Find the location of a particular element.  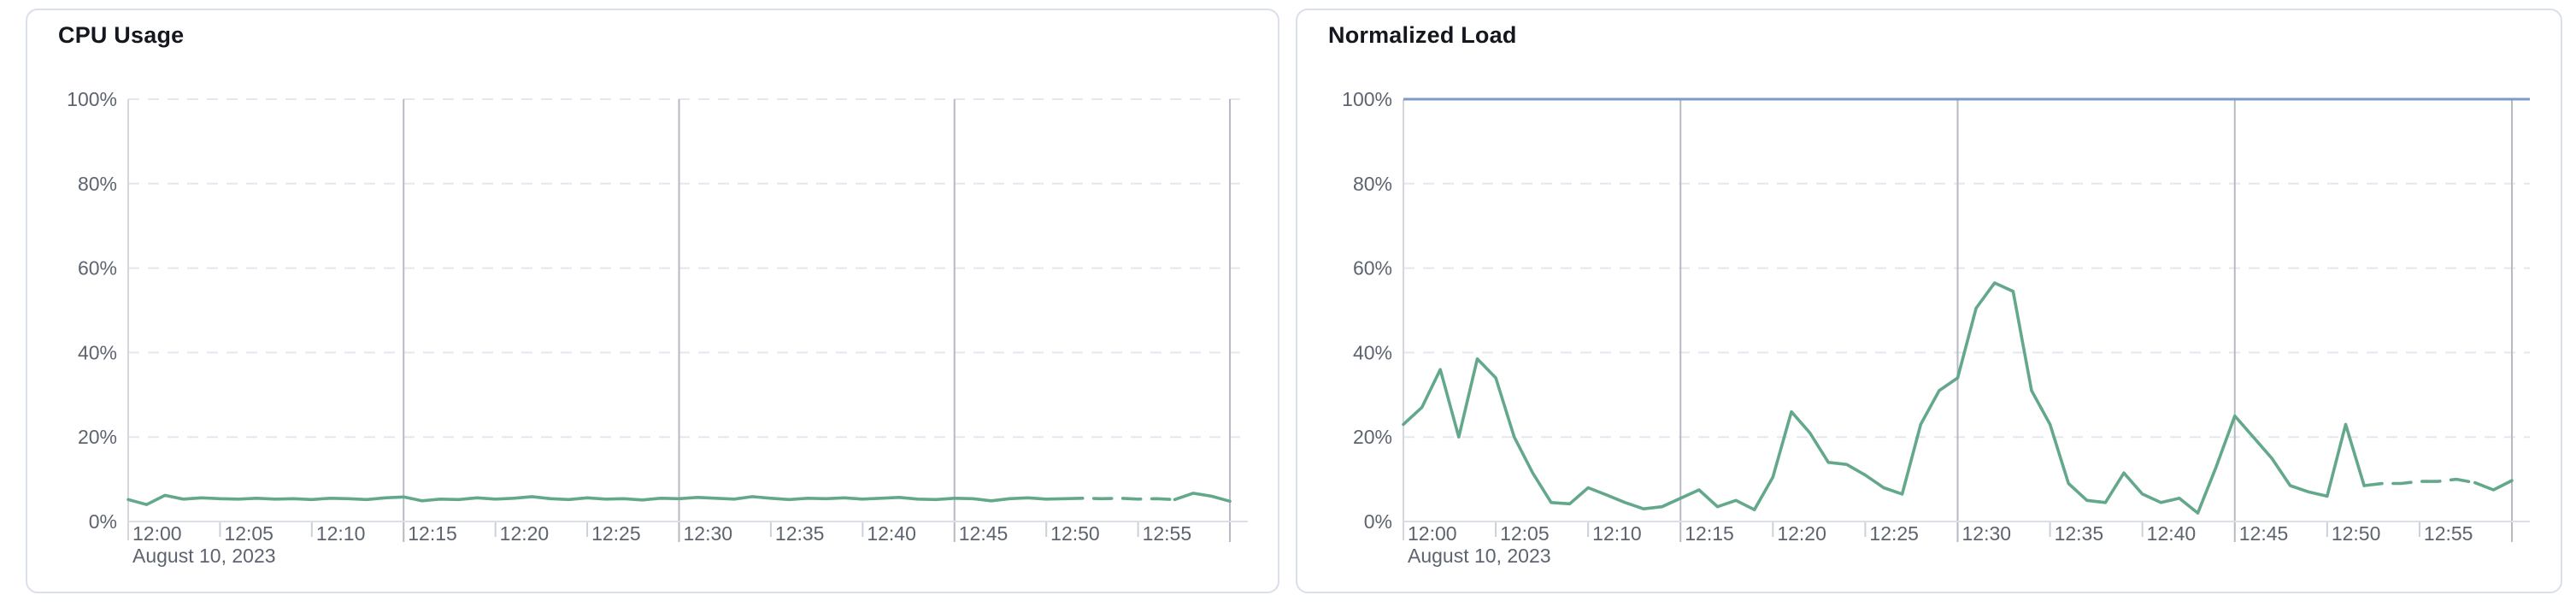

panel-title-cpu-usage: CPU Usage is located at coordinates (121, 35).